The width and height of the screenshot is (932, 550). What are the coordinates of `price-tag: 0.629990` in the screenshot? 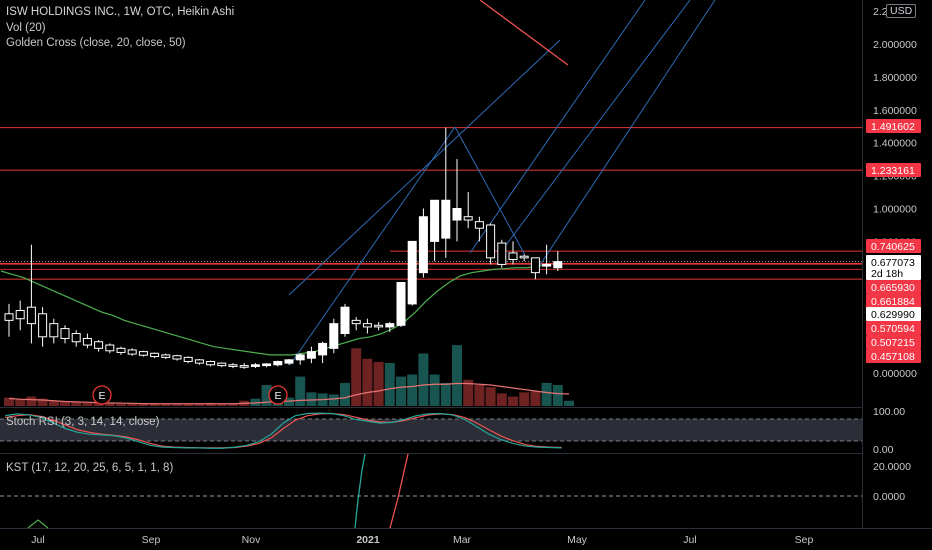 It's located at (893, 314).